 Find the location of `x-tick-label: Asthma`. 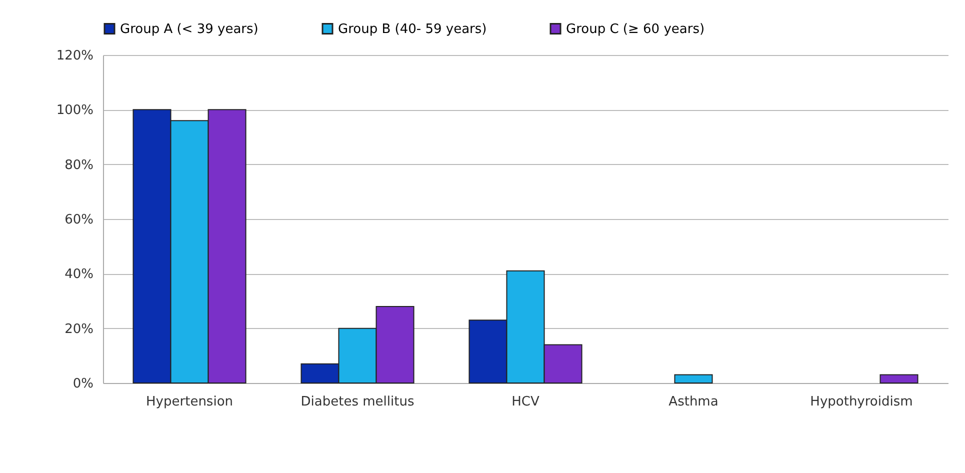

x-tick-label: Asthma is located at coordinates (693, 402).